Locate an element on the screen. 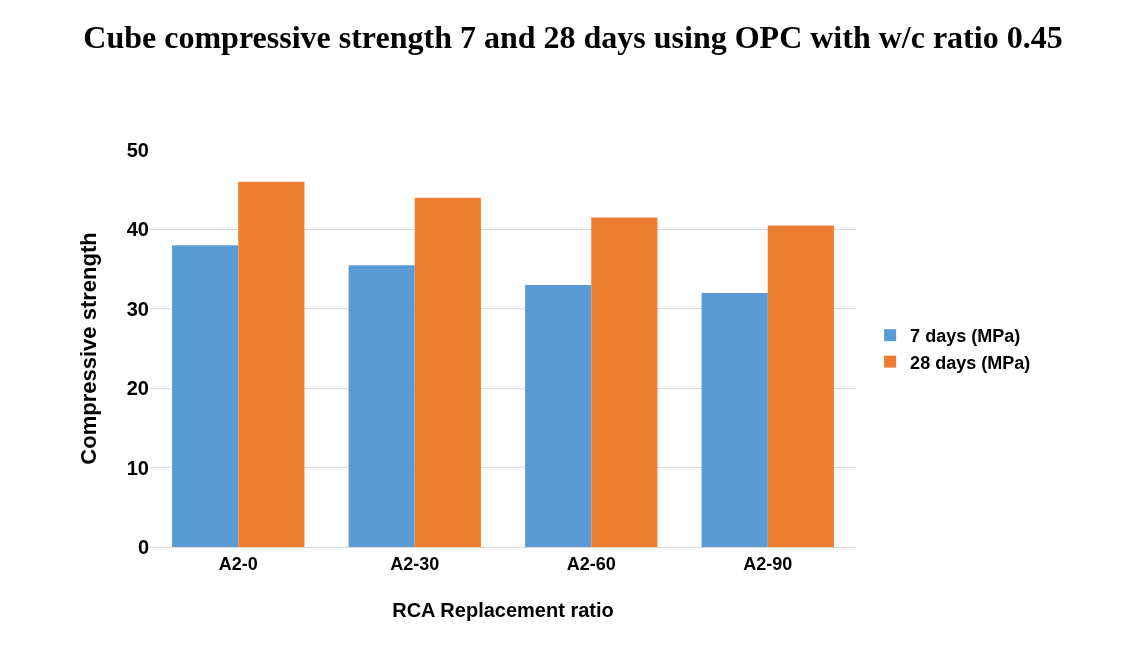 Image resolution: width=1146 pixels, height=647 pixels. x-tick-label: A2-30 is located at coordinates (415, 563).